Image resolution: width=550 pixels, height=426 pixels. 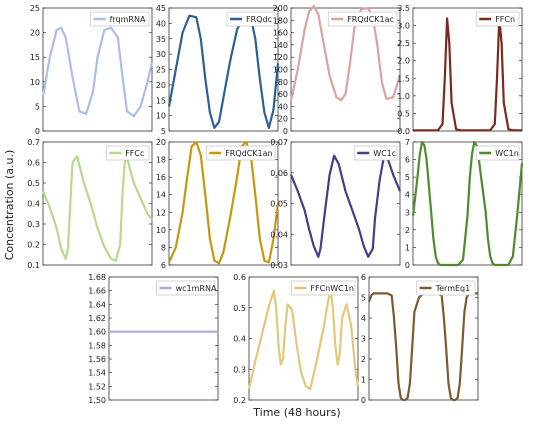 I want to click on legend-label: WC1c, so click(x=384, y=153).